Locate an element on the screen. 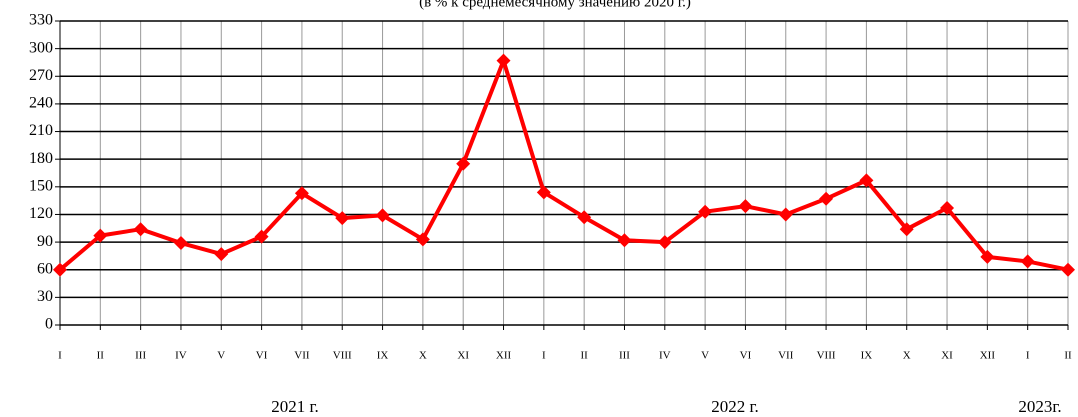 This screenshot has width=1078, height=417. year-label: 2023г. is located at coordinates (1039, 406).